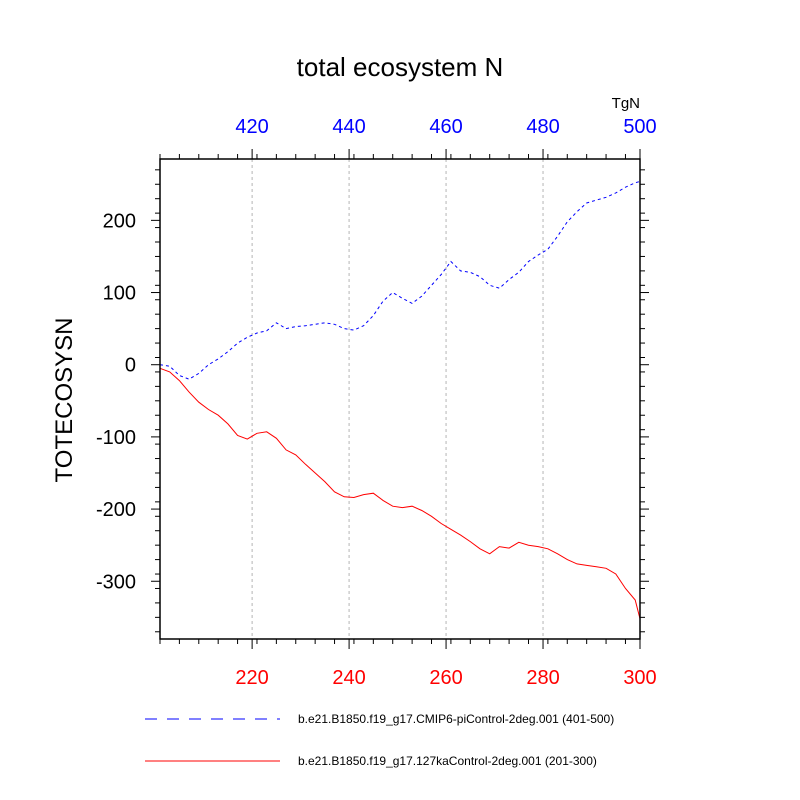 The width and height of the screenshot is (800, 800). I want to click on y-tick-label: 100, so click(119, 294).